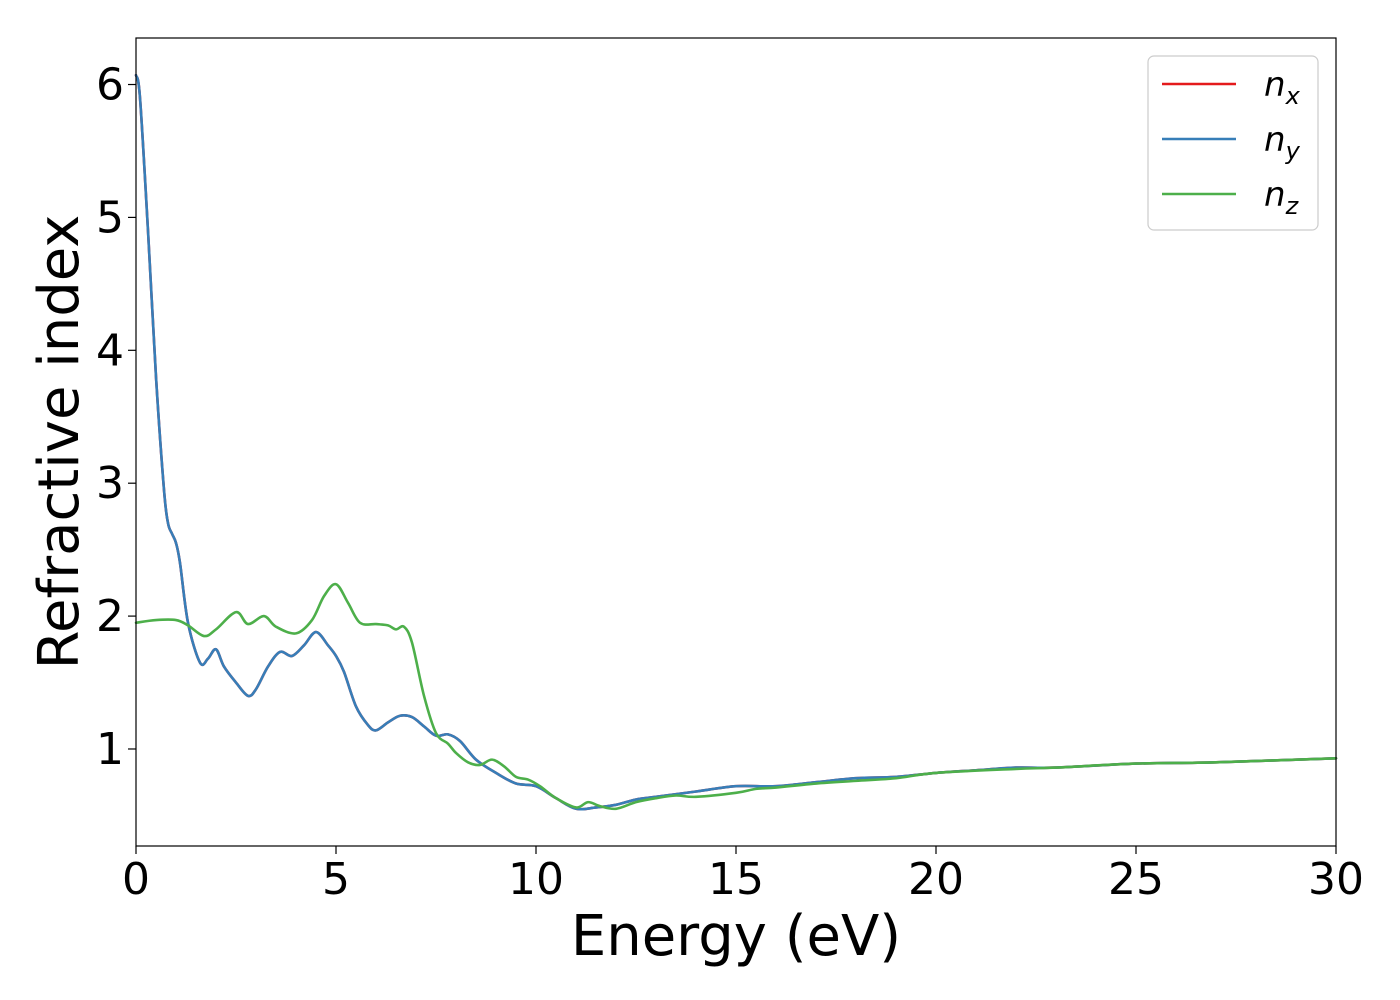  I want to click on x-tick-label: 20, so click(936, 879).